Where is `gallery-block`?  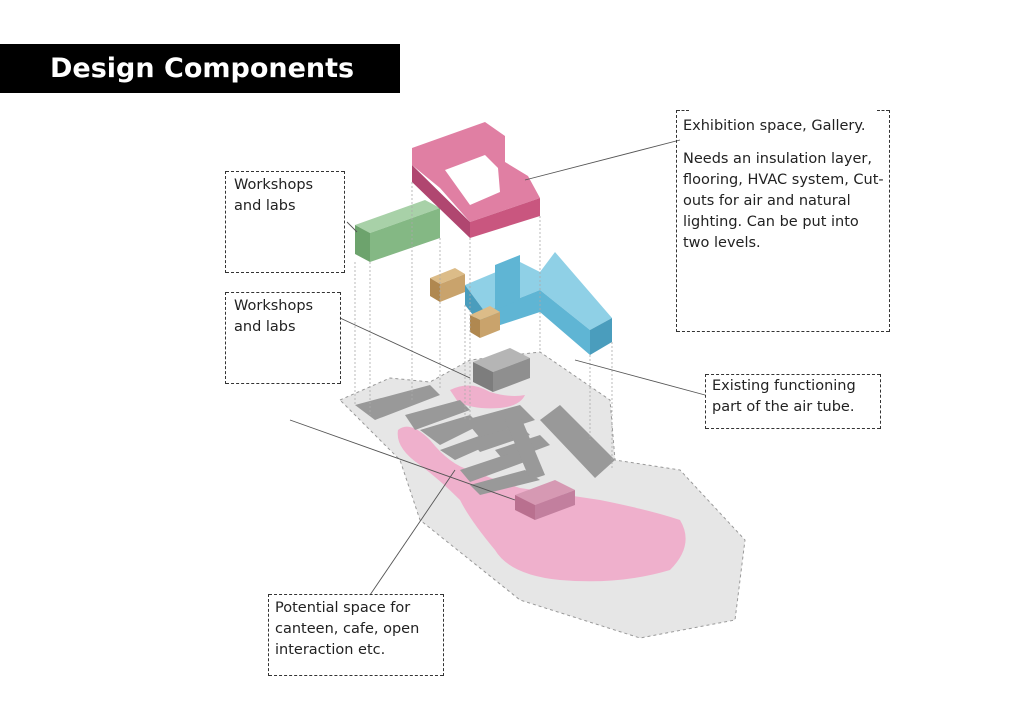 gallery-block is located at coordinates (476, 180).